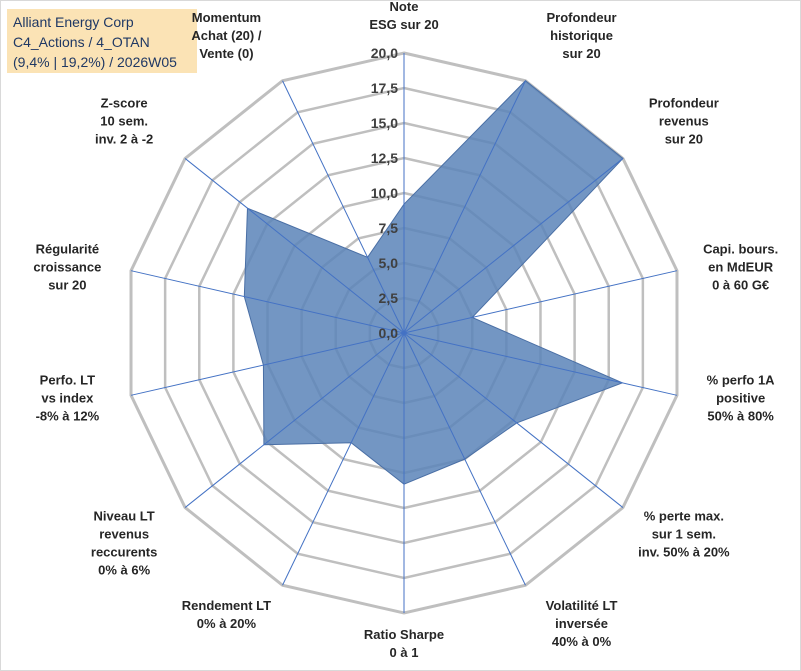  I want to click on tick-label: 12,5, so click(384, 158).